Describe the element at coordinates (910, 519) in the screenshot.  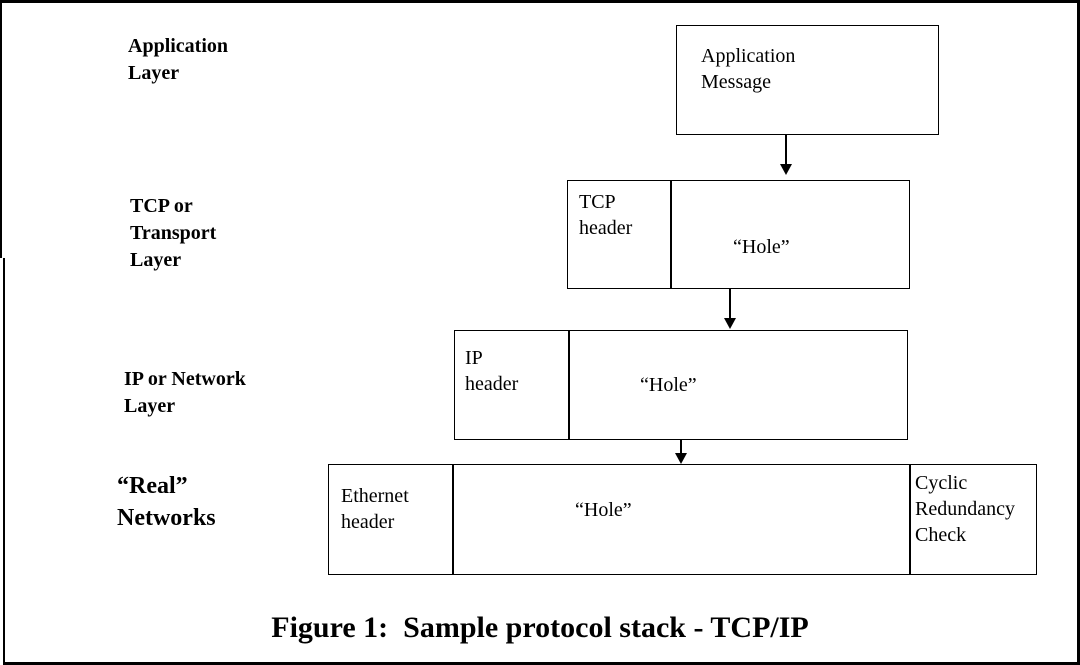
I see `crc-divider` at that location.